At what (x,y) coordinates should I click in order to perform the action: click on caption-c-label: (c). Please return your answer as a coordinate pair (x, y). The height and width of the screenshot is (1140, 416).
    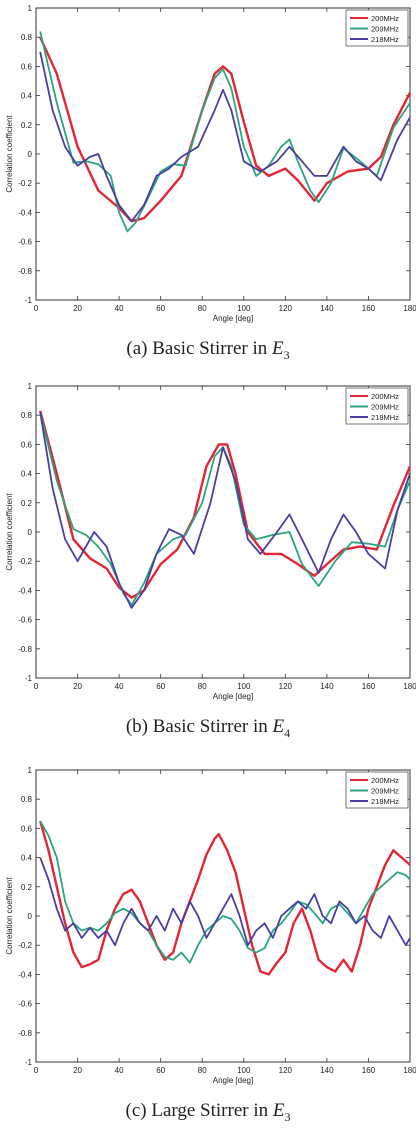
    Looking at the image, I should click on (136, 1110).